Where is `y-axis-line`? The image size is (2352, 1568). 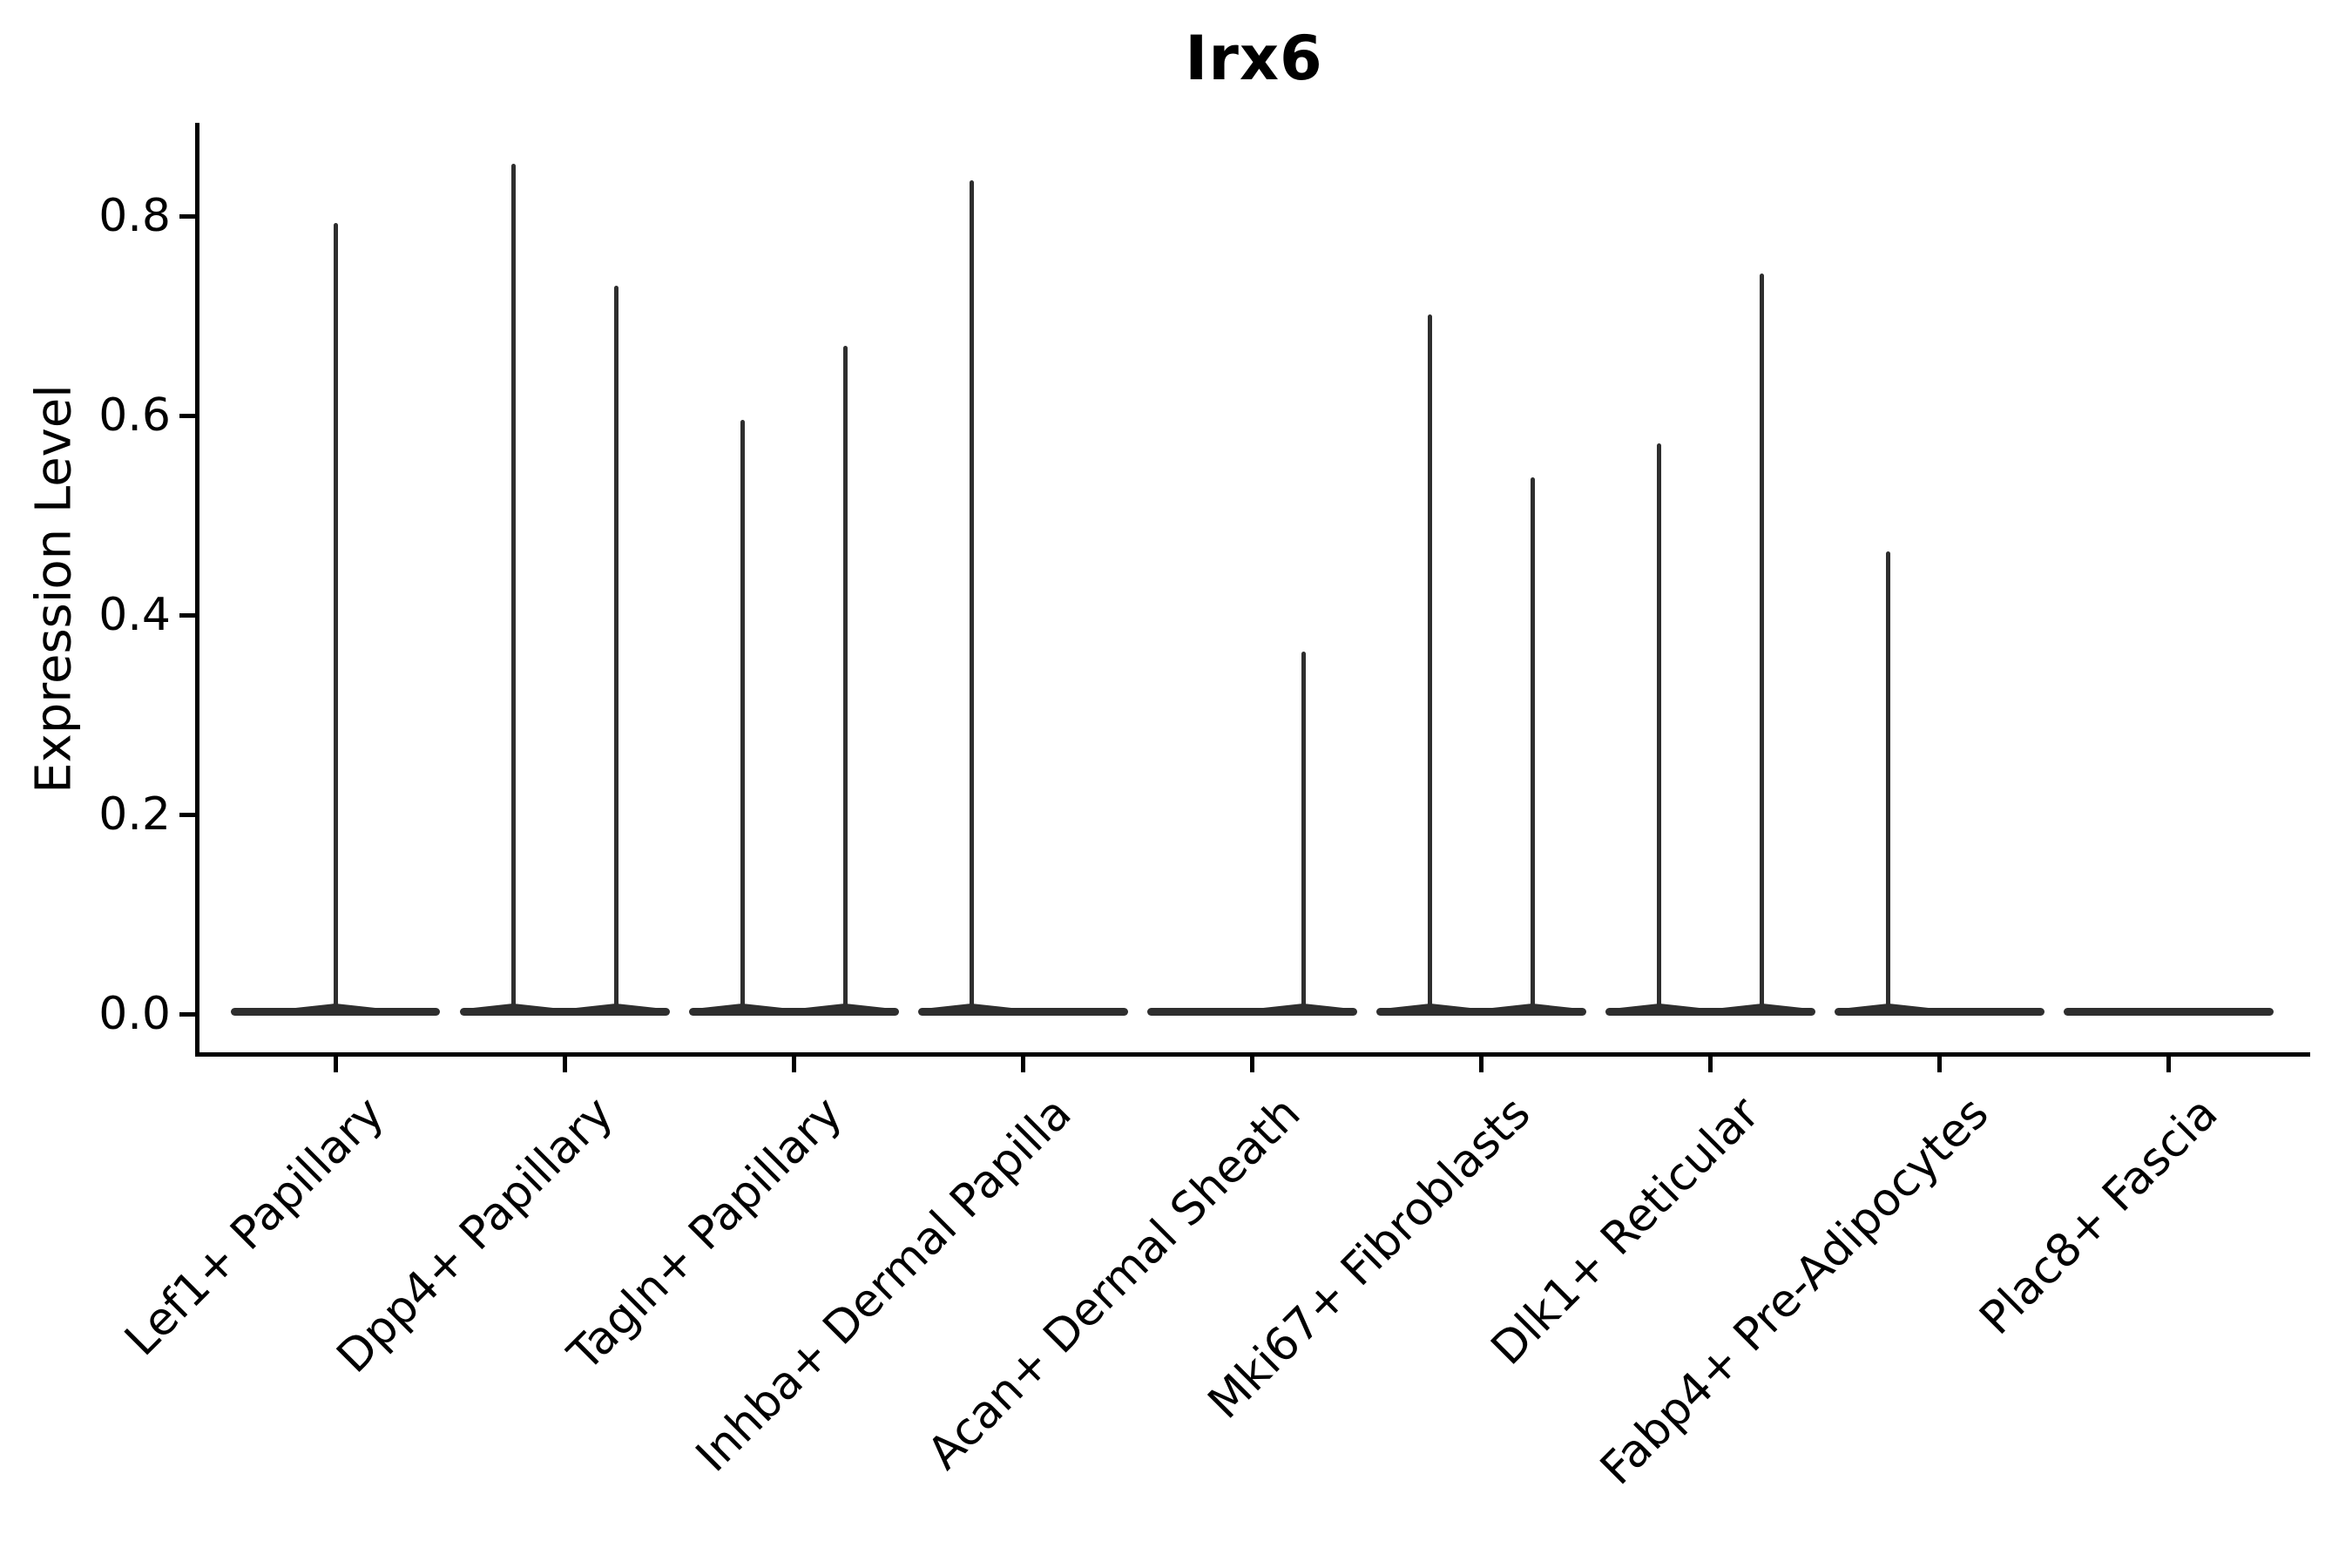
y-axis-line is located at coordinates (197, 590).